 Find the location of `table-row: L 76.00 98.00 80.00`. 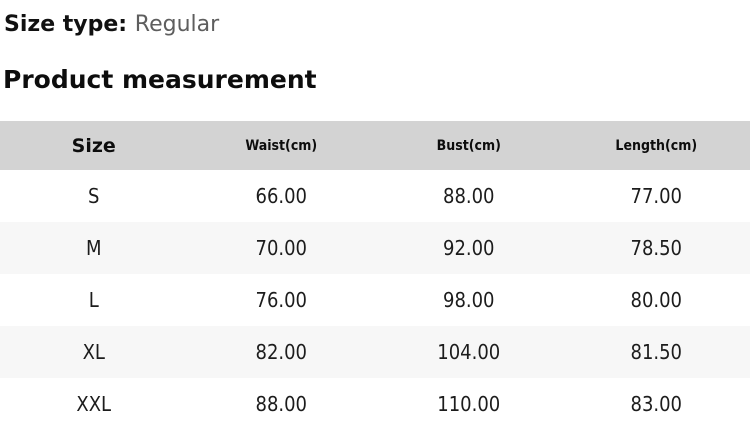

table-row: L 76.00 98.00 80.00 is located at coordinates (375, 300).